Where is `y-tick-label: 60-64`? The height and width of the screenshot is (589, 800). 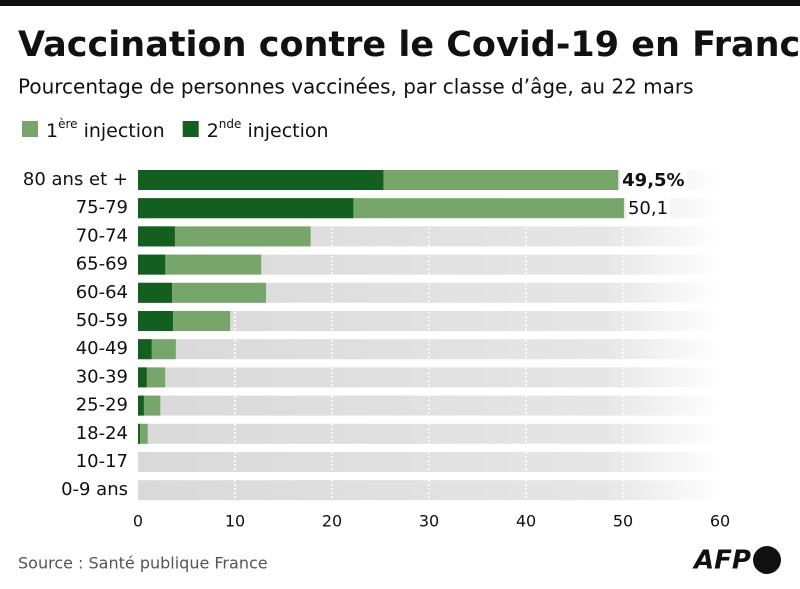 y-tick-label: 60-64 is located at coordinates (102, 292).